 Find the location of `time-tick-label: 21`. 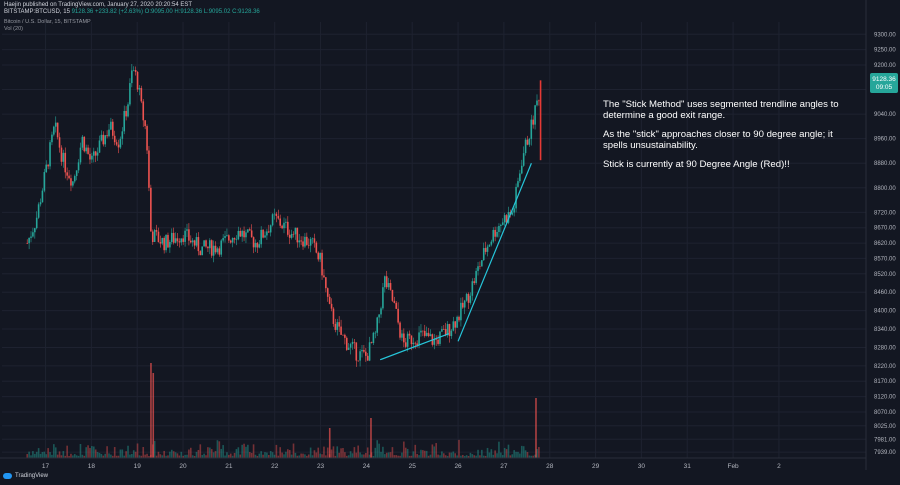

time-tick-label: 21 is located at coordinates (229, 466).